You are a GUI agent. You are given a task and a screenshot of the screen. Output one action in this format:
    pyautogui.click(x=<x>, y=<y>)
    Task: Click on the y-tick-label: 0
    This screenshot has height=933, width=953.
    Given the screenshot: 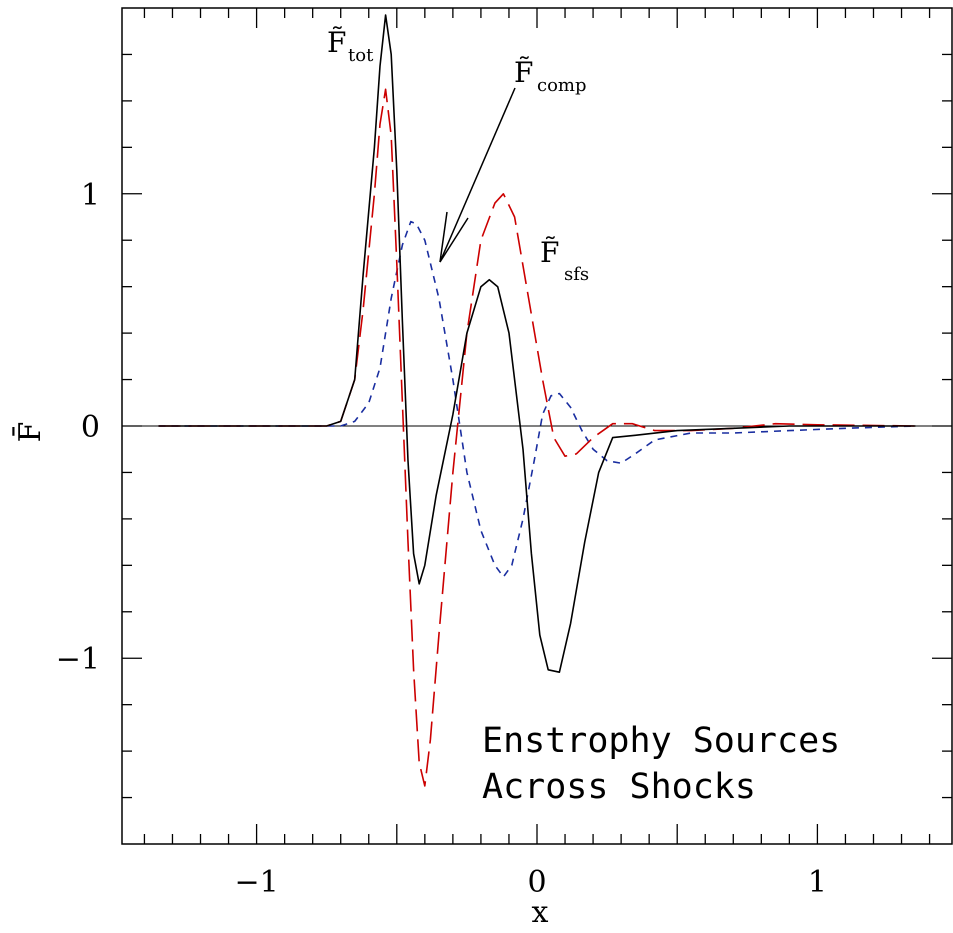 What is the action you would take?
    pyautogui.click(x=90, y=427)
    